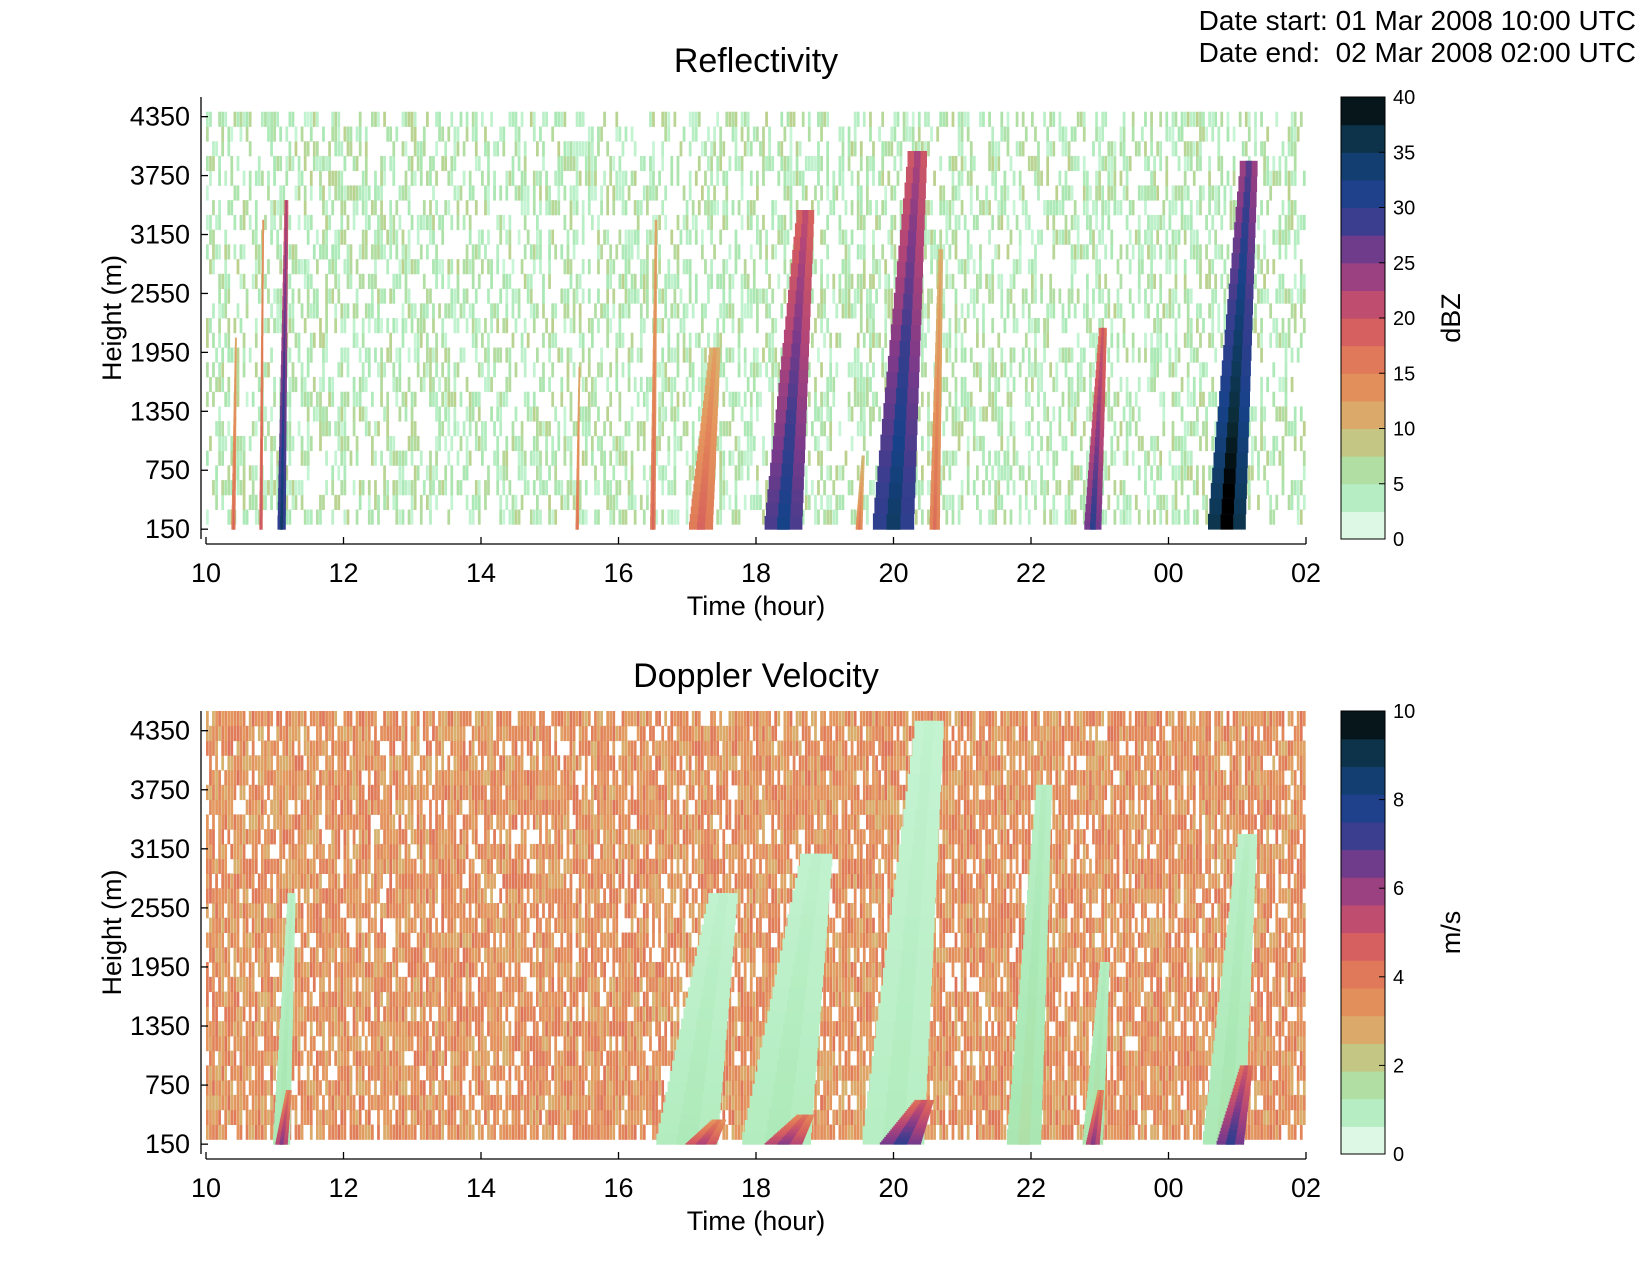 Image resolution: width=1650 pixels, height=1275 pixels. What do you see at coordinates (893, 573) in the screenshot?
I see `x-tick-label: 20` at bounding box center [893, 573].